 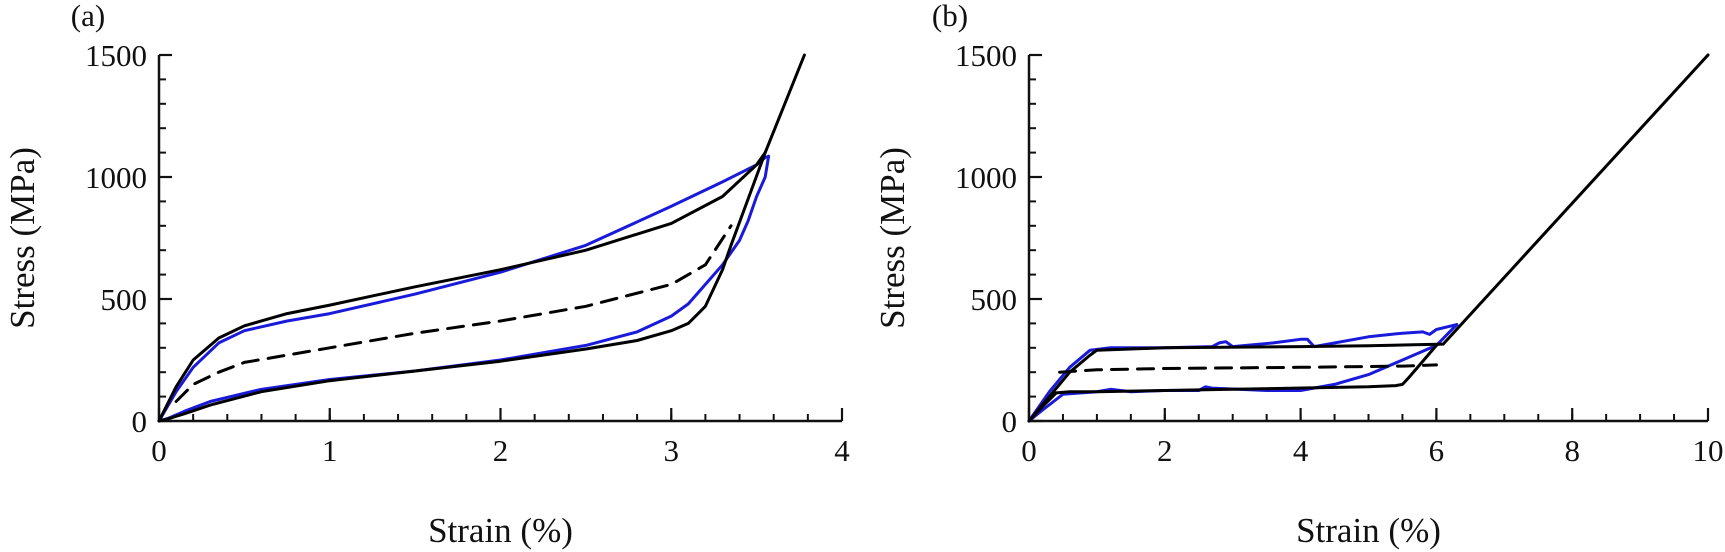 I want to click on panel-label: (b), so click(x=950, y=16).